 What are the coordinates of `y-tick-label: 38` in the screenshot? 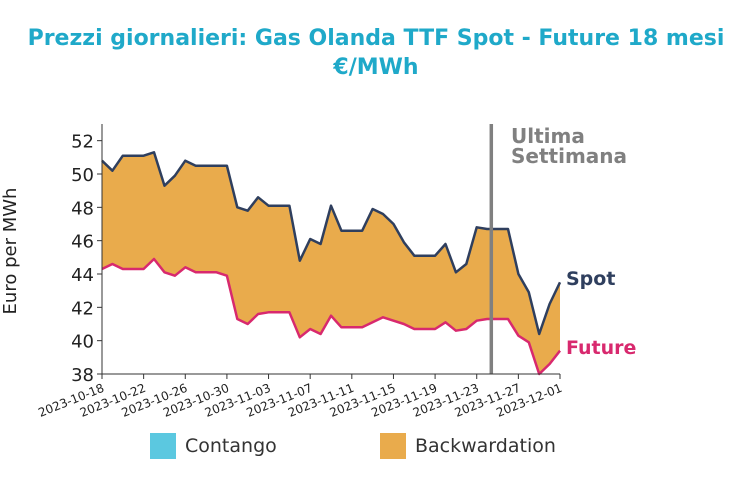 It's located at (82, 375).